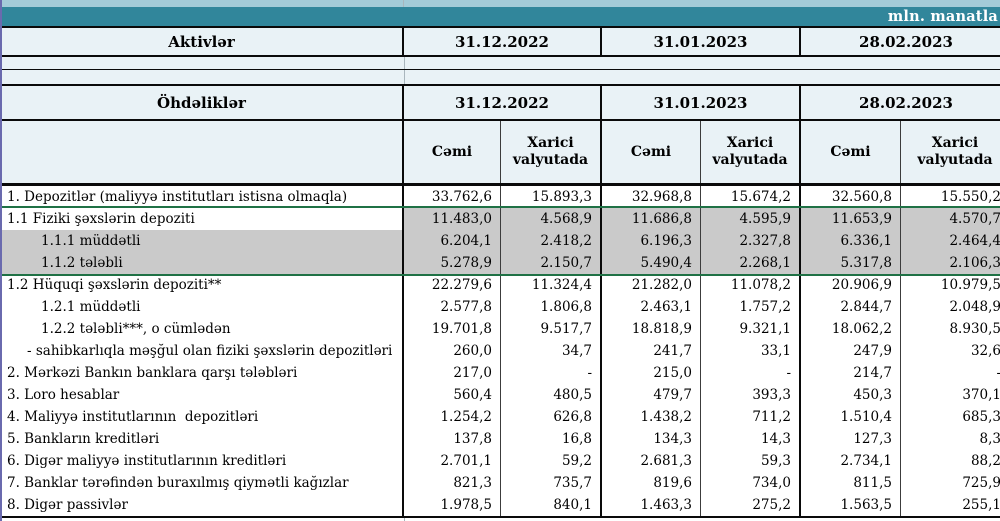 The image size is (1000, 521). I want to click on value-cell: 370,1, so click(950, 395).